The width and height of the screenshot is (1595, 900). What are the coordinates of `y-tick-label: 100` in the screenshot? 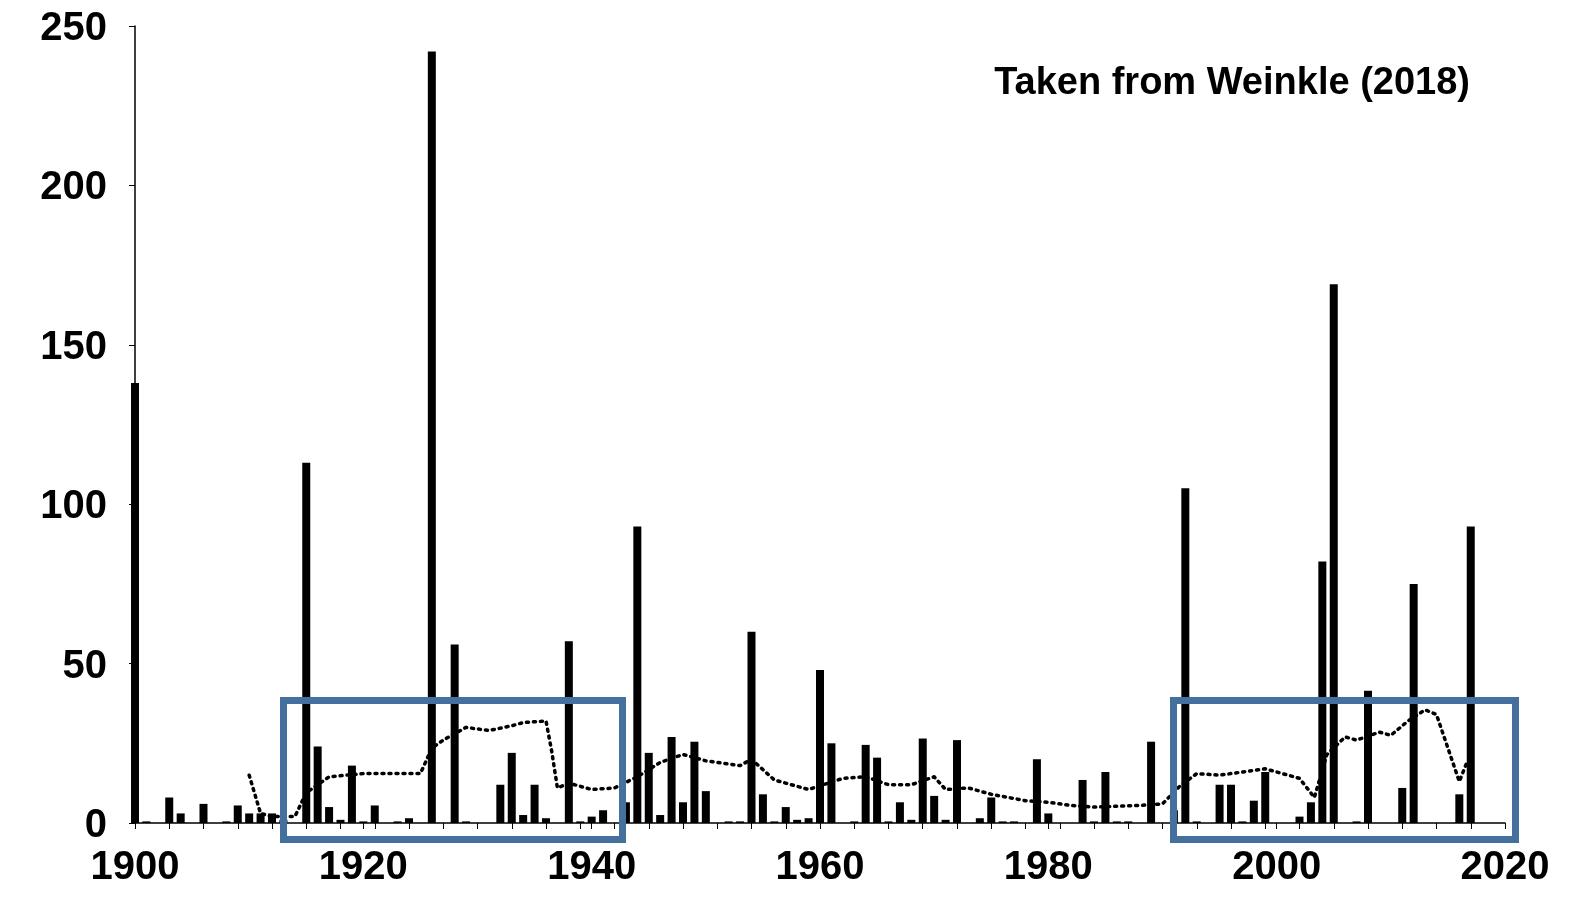 It's located at (73, 504).